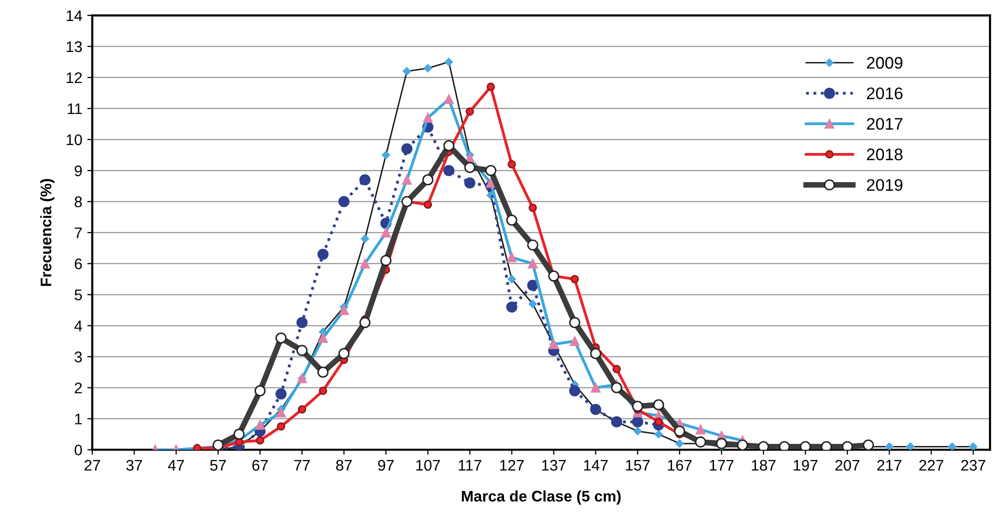  Describe the element at coordinates (884, 185) in the screenshot. I see `legend-label: 2019` at that location.